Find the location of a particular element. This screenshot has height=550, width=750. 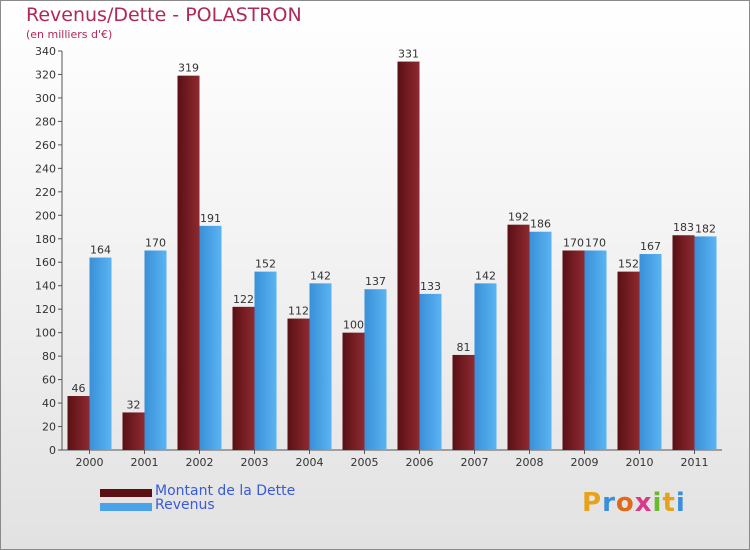

x-tick-label: 2003 is located at coordinates (255, 462).